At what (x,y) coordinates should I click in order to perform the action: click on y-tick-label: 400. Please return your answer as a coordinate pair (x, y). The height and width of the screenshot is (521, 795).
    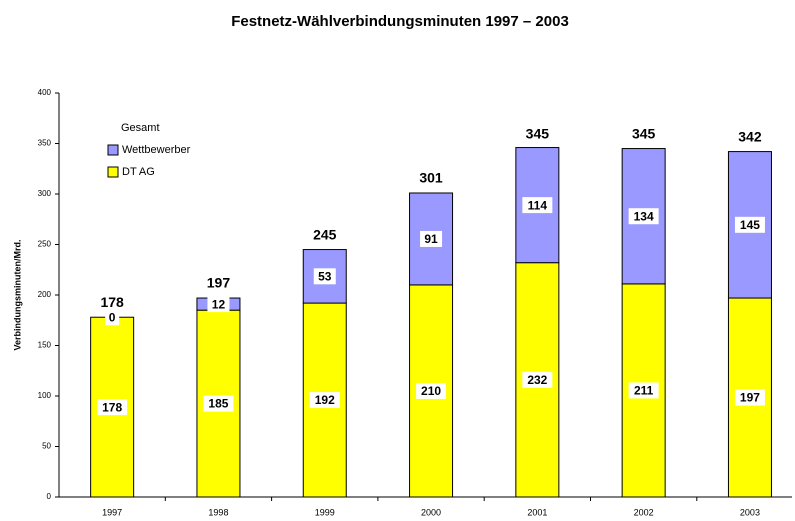
    Looking at the image, I should click on (45, 92).